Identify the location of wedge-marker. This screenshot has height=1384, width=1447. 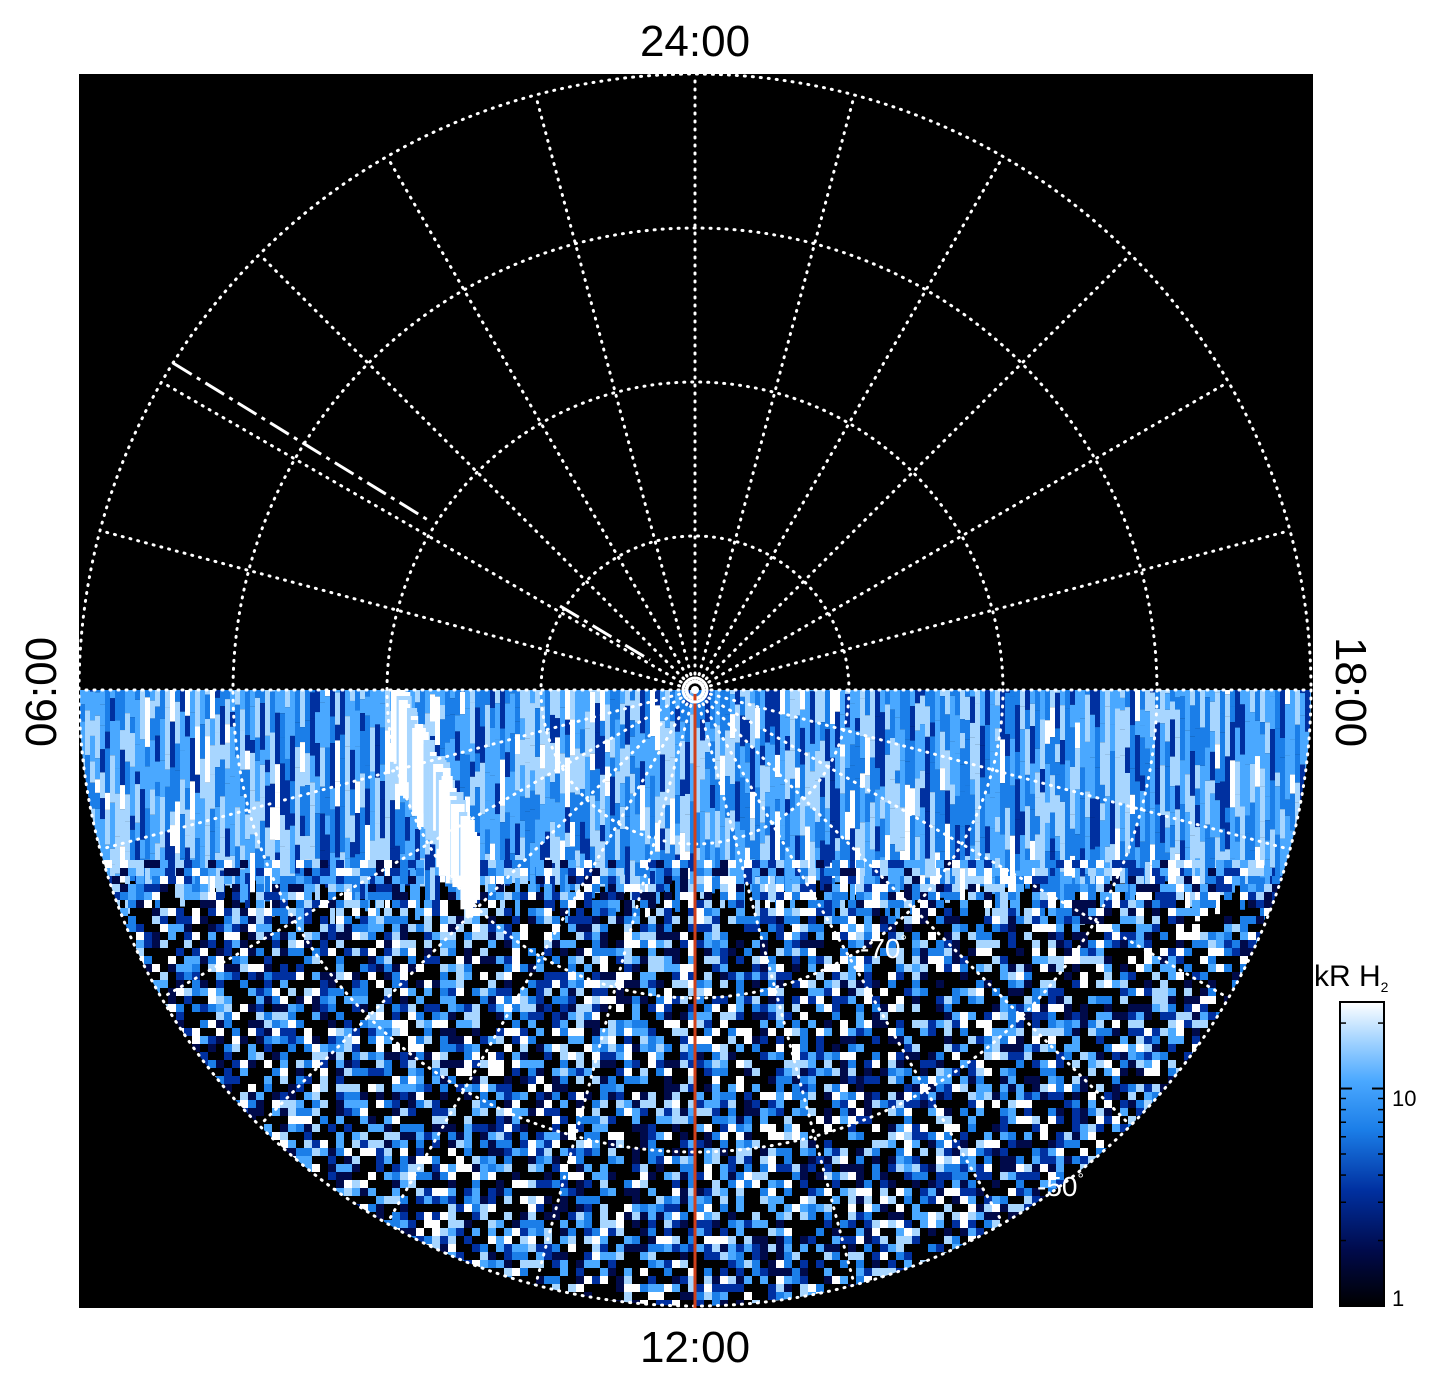
(411, 511).